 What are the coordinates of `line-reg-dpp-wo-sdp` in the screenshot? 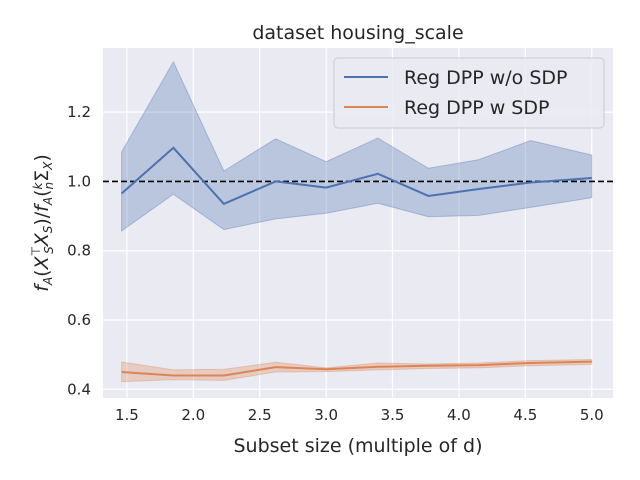 It's located at (356, 176).